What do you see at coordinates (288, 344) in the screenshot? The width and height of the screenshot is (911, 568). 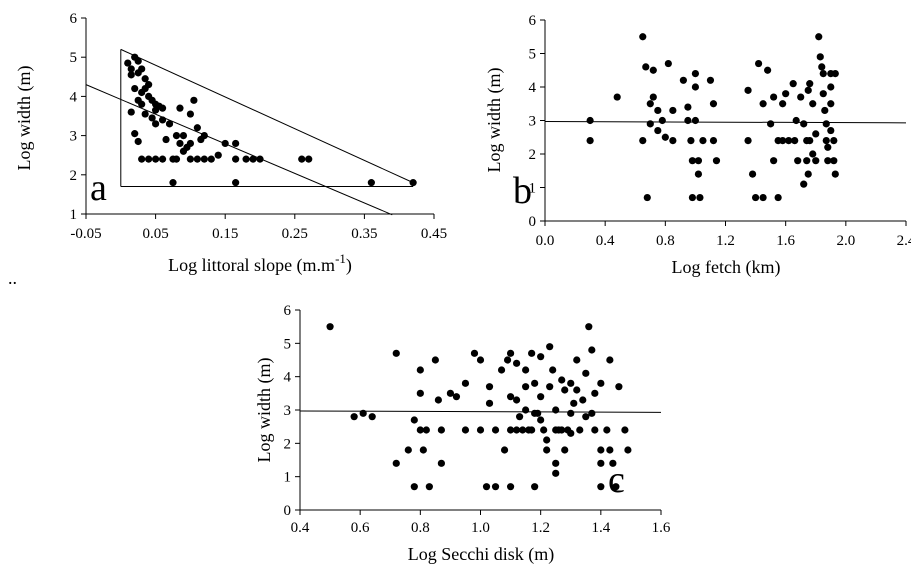 I see `y-tick-label-c: 5` at bounding box center [288, 344].